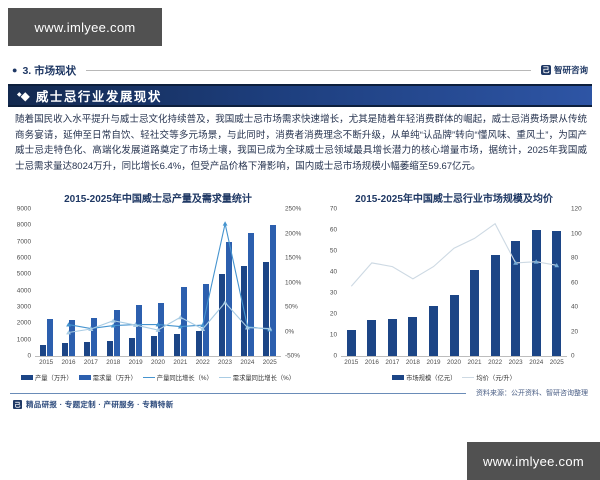  Describe the element at coordinates (114, 378) in the screenshot. I see `legend-label: 需求量（万升）` at that location.